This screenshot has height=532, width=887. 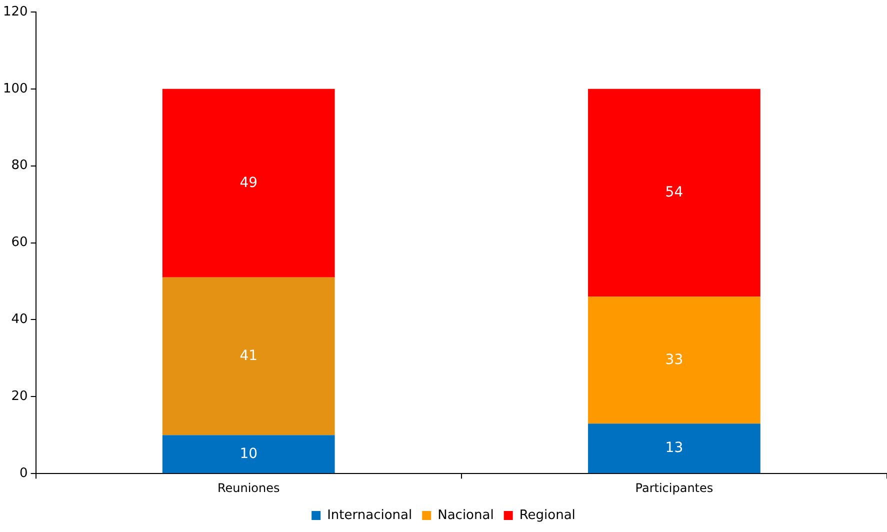 I want to click on data-label: 49, so click(x=249, y=182).